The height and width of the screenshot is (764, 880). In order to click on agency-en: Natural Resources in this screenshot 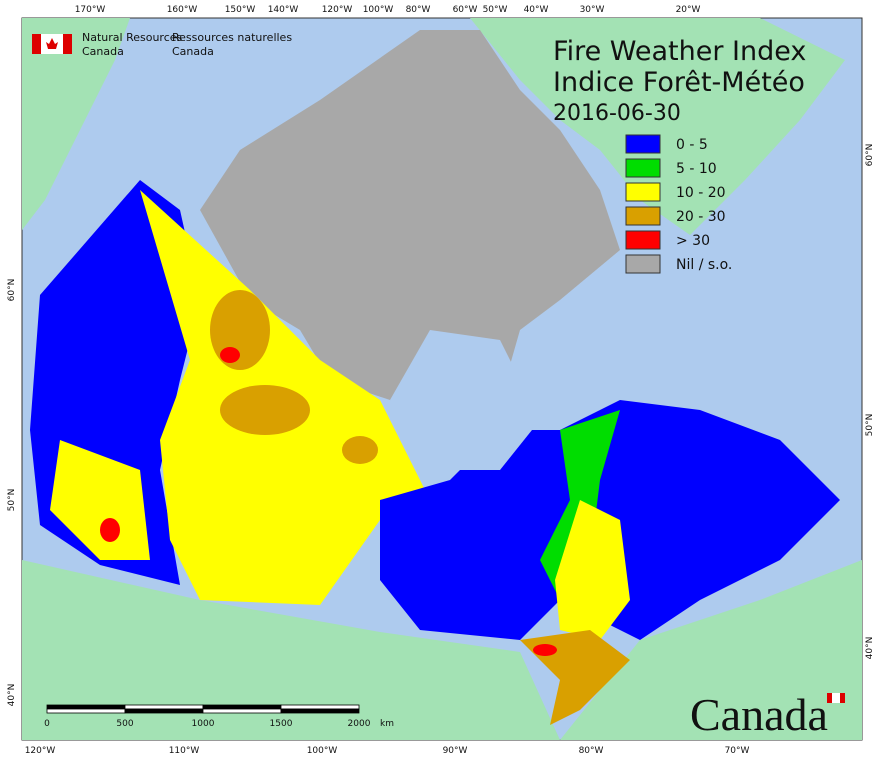, I will do `click(132, 37)`.